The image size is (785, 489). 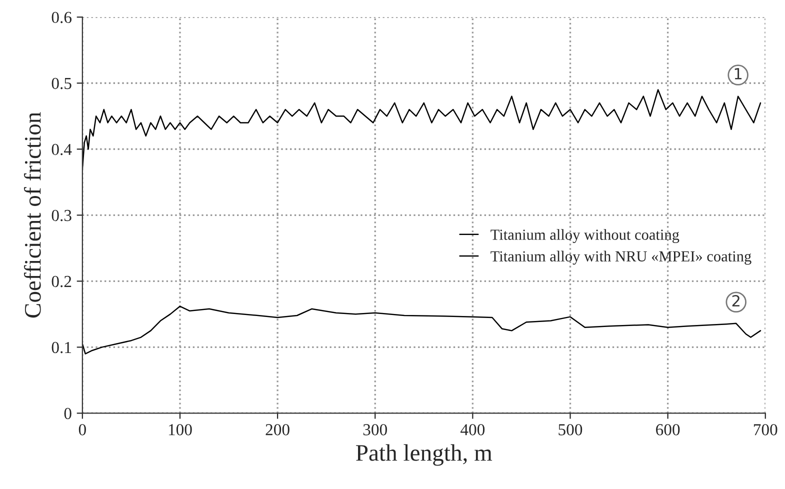 What do you see at coordinates (68, 414) in the screenshot?
I see `y-tick-label: 0` at bounding box center [68, 414].